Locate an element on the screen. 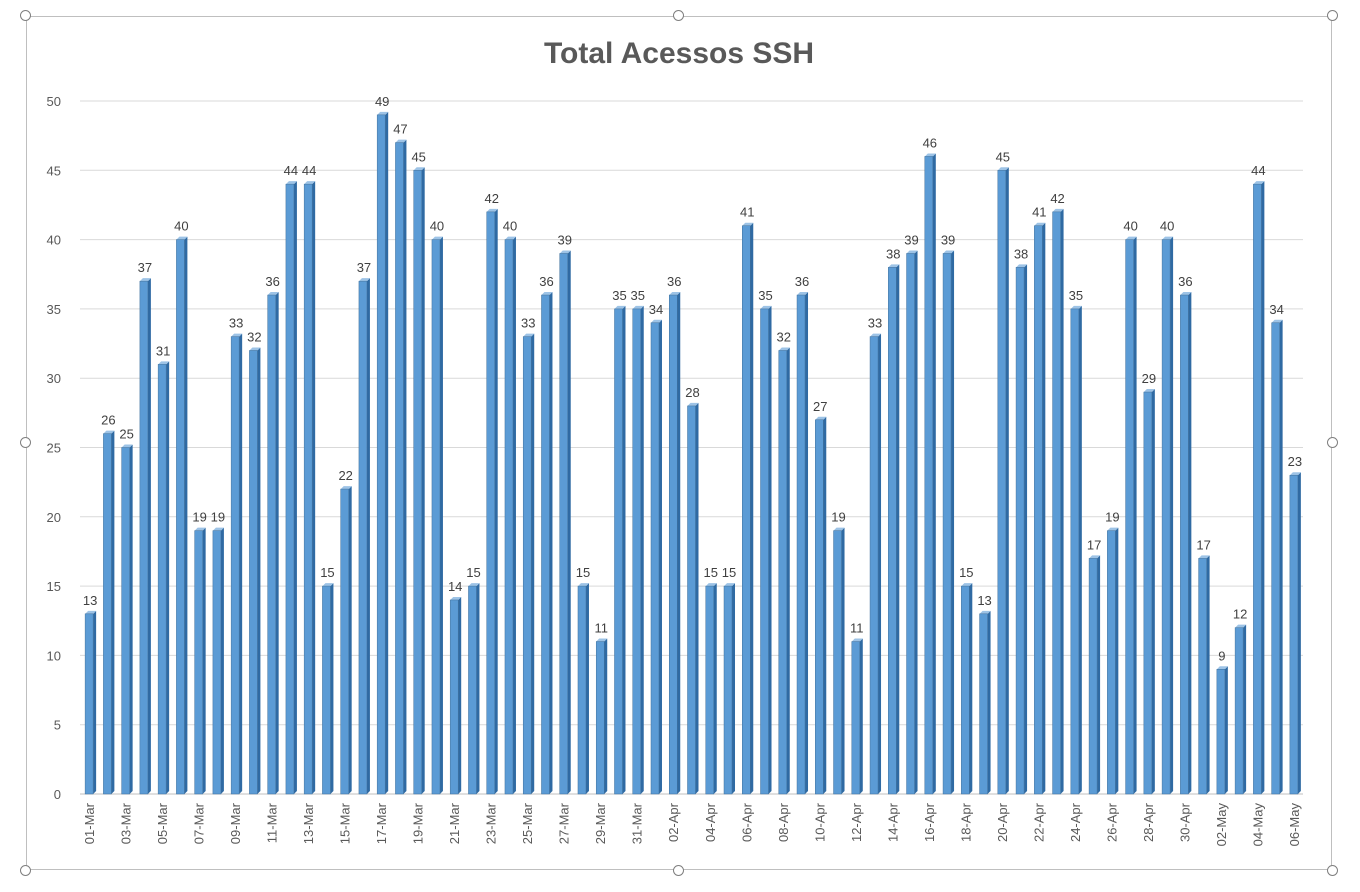 Image resolution: width=1360 pixels, height=892 pixels. resize-handle-bottom-left is located at coordinates (25, 870).